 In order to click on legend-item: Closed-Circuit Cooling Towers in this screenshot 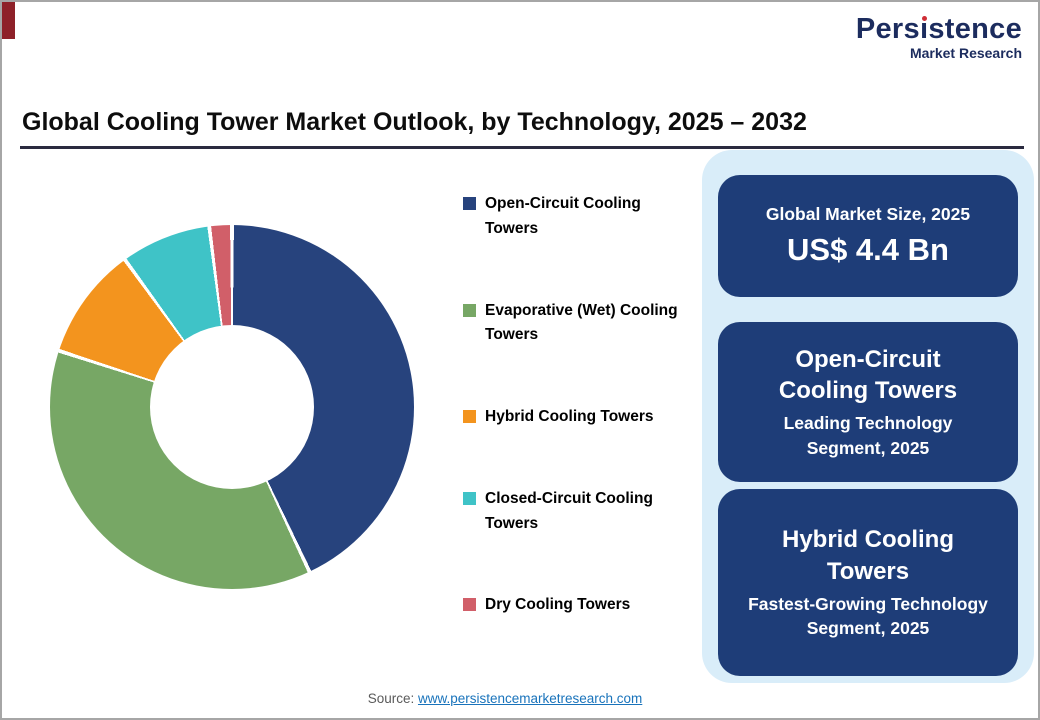, I will do `click(574, 512)`.